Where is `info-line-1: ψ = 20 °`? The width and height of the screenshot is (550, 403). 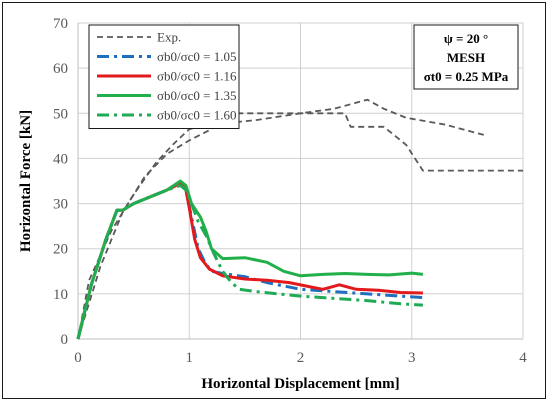 info-line-1: ψ = 20 ° is located at coordinates (466, 38).